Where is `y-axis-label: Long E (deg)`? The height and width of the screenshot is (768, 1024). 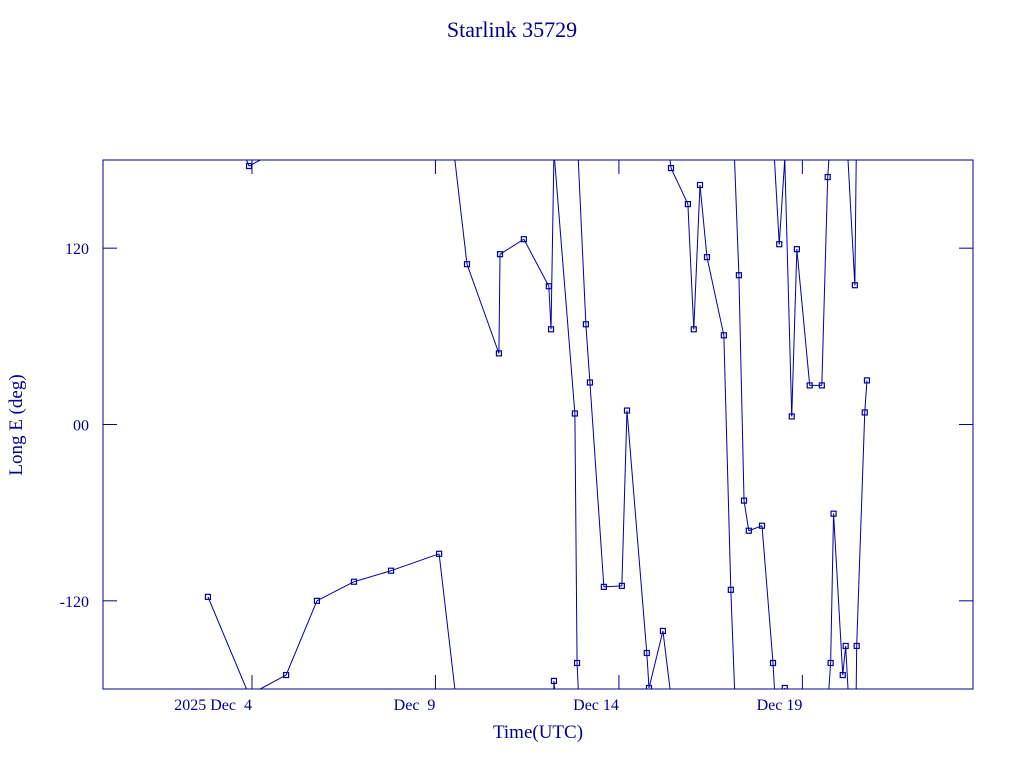 y-axis-label: Long E (deg) is located at coordinates (16, 424).